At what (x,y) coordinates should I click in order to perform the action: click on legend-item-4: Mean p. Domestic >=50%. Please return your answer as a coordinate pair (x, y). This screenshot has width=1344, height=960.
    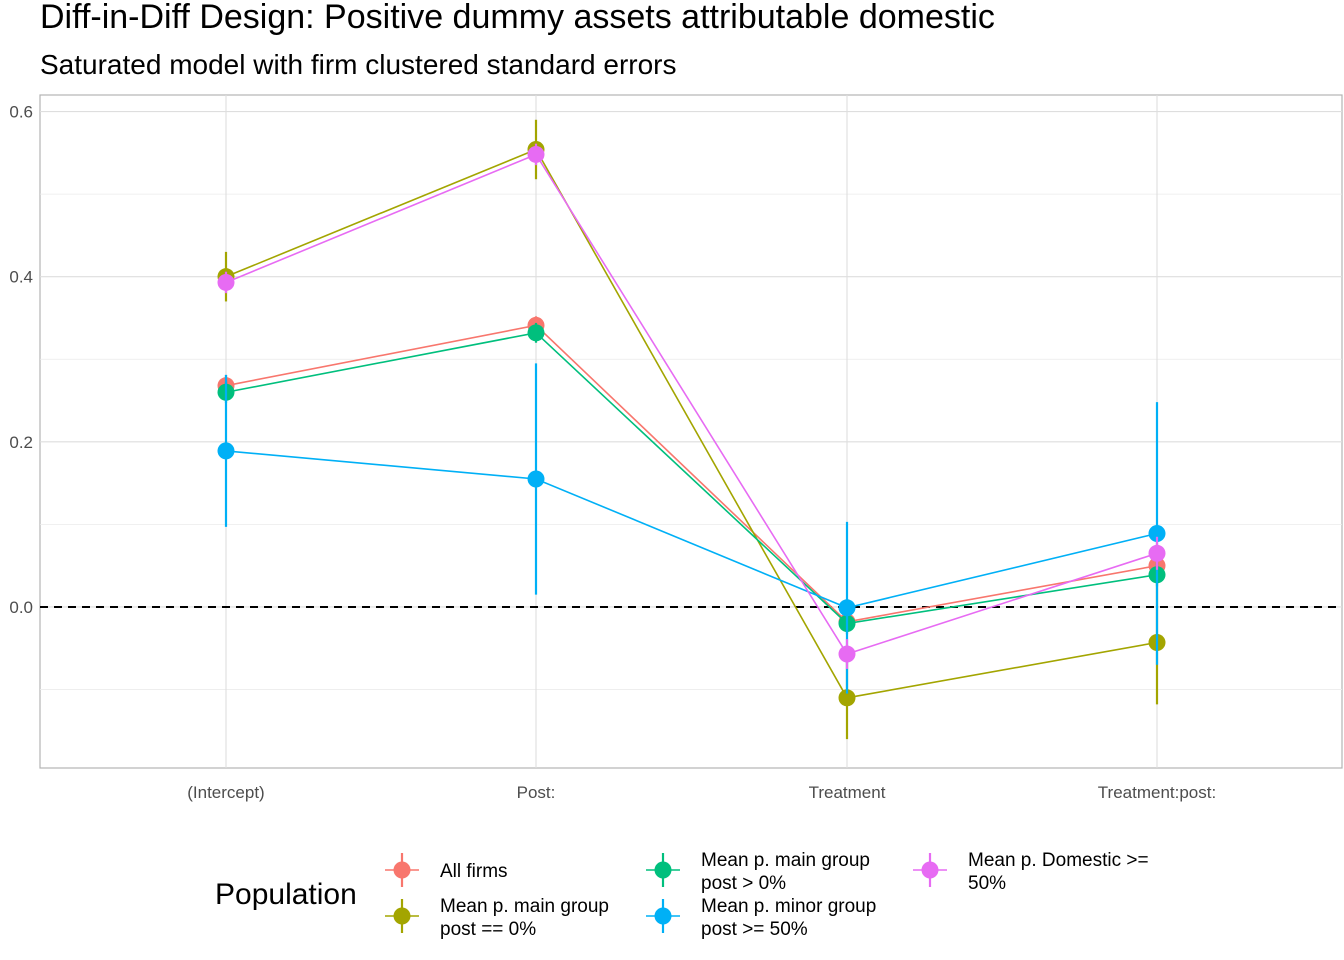
    Looking at the image, I should click on (1031, 872).